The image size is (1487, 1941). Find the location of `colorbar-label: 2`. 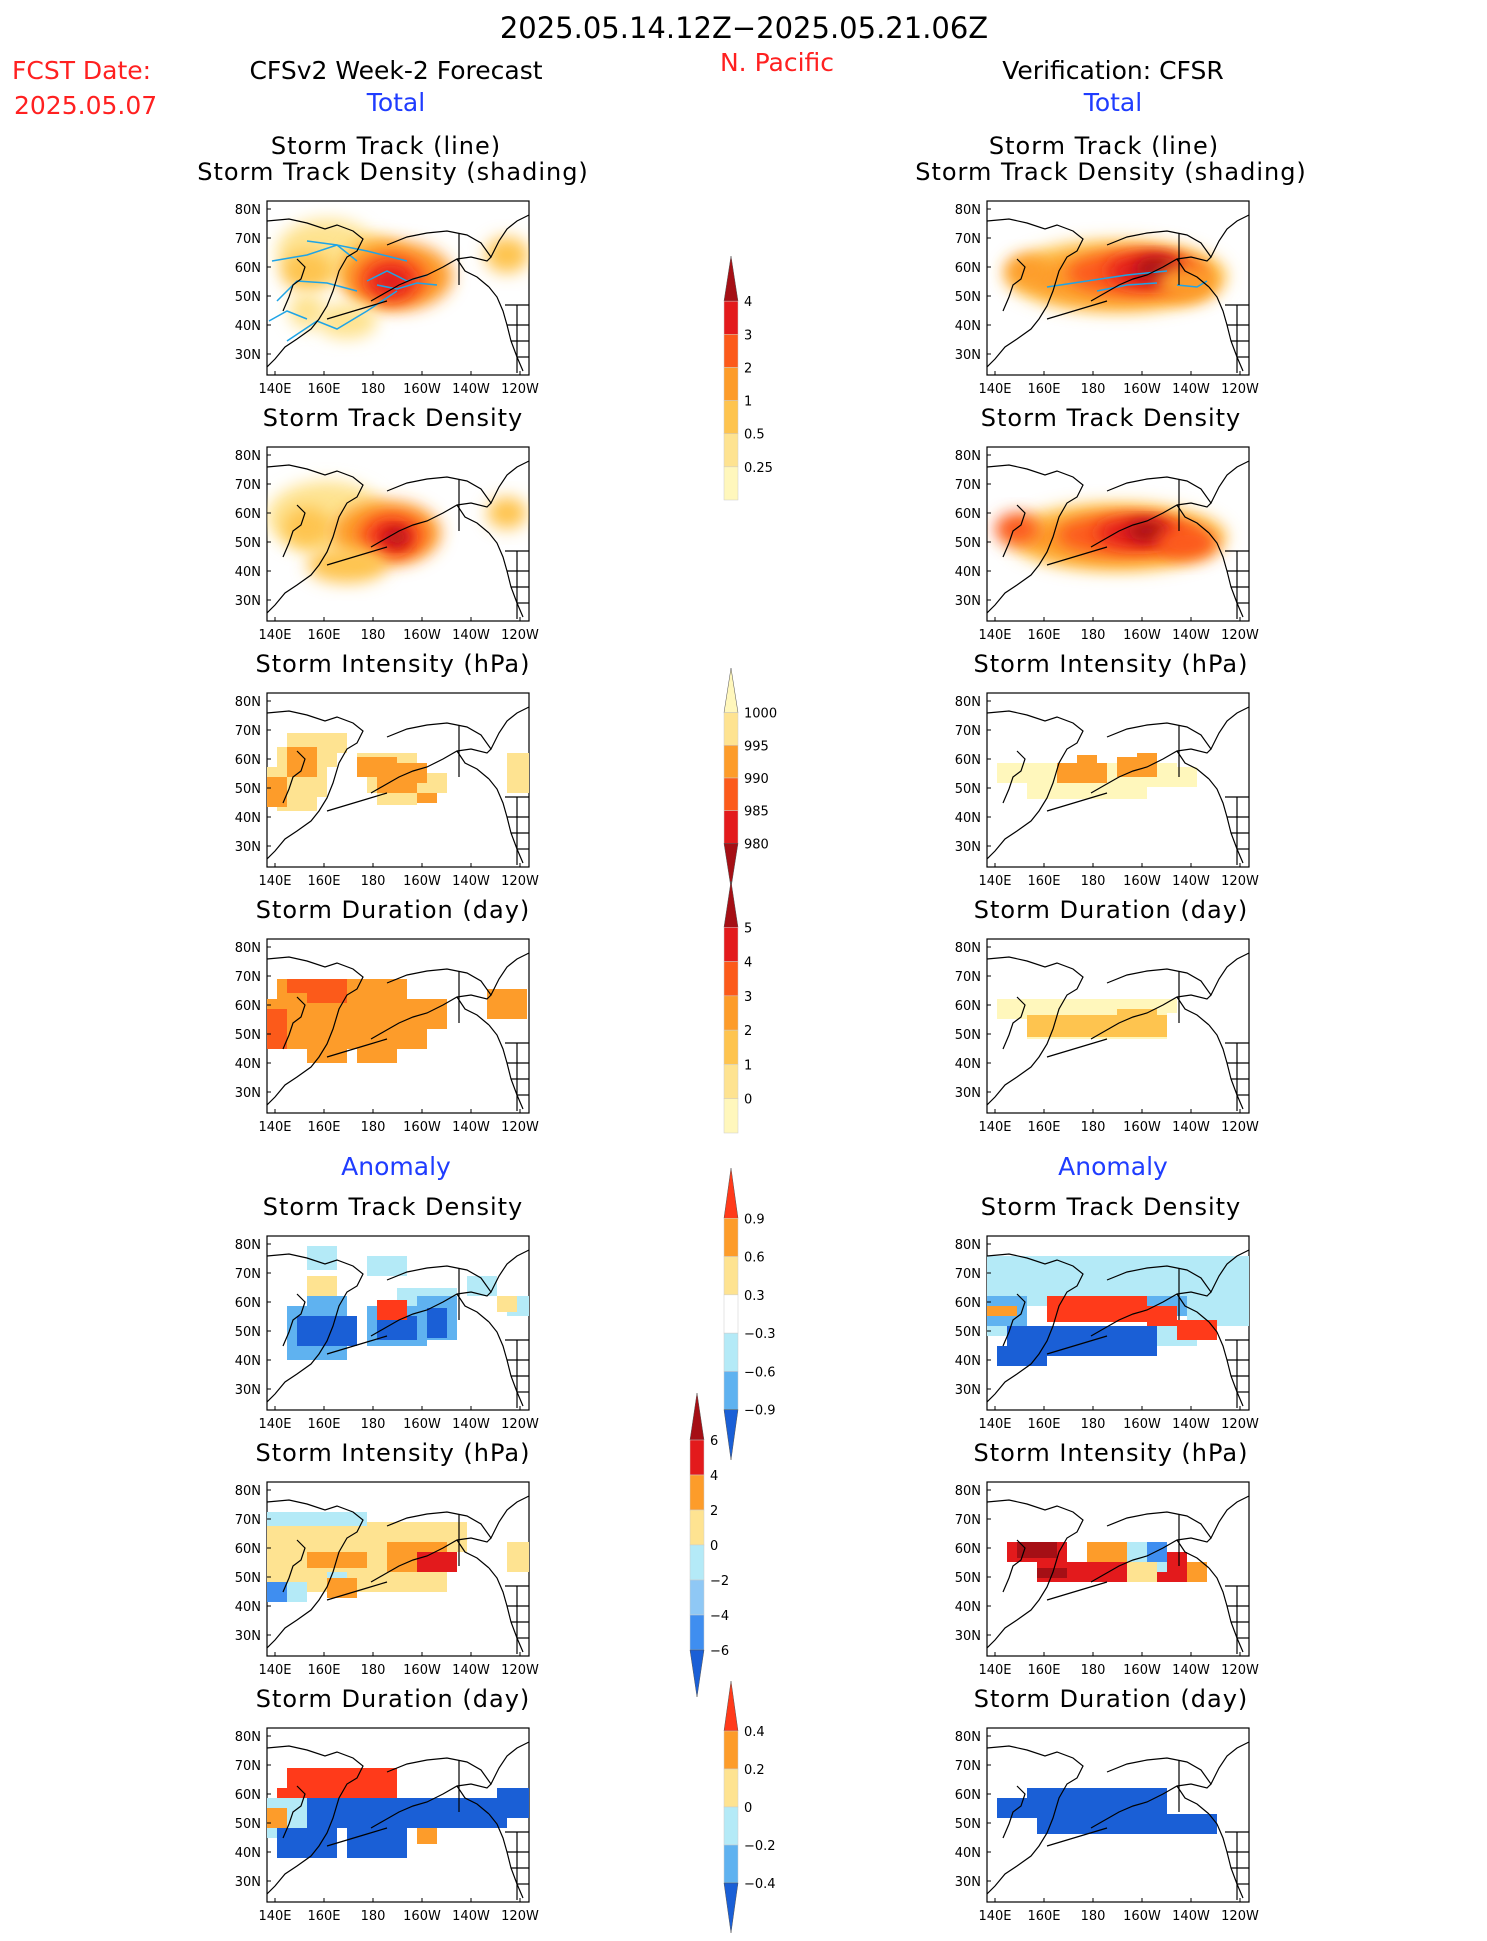

colorbar-label: 2 is located at coordinates (748, 1031).